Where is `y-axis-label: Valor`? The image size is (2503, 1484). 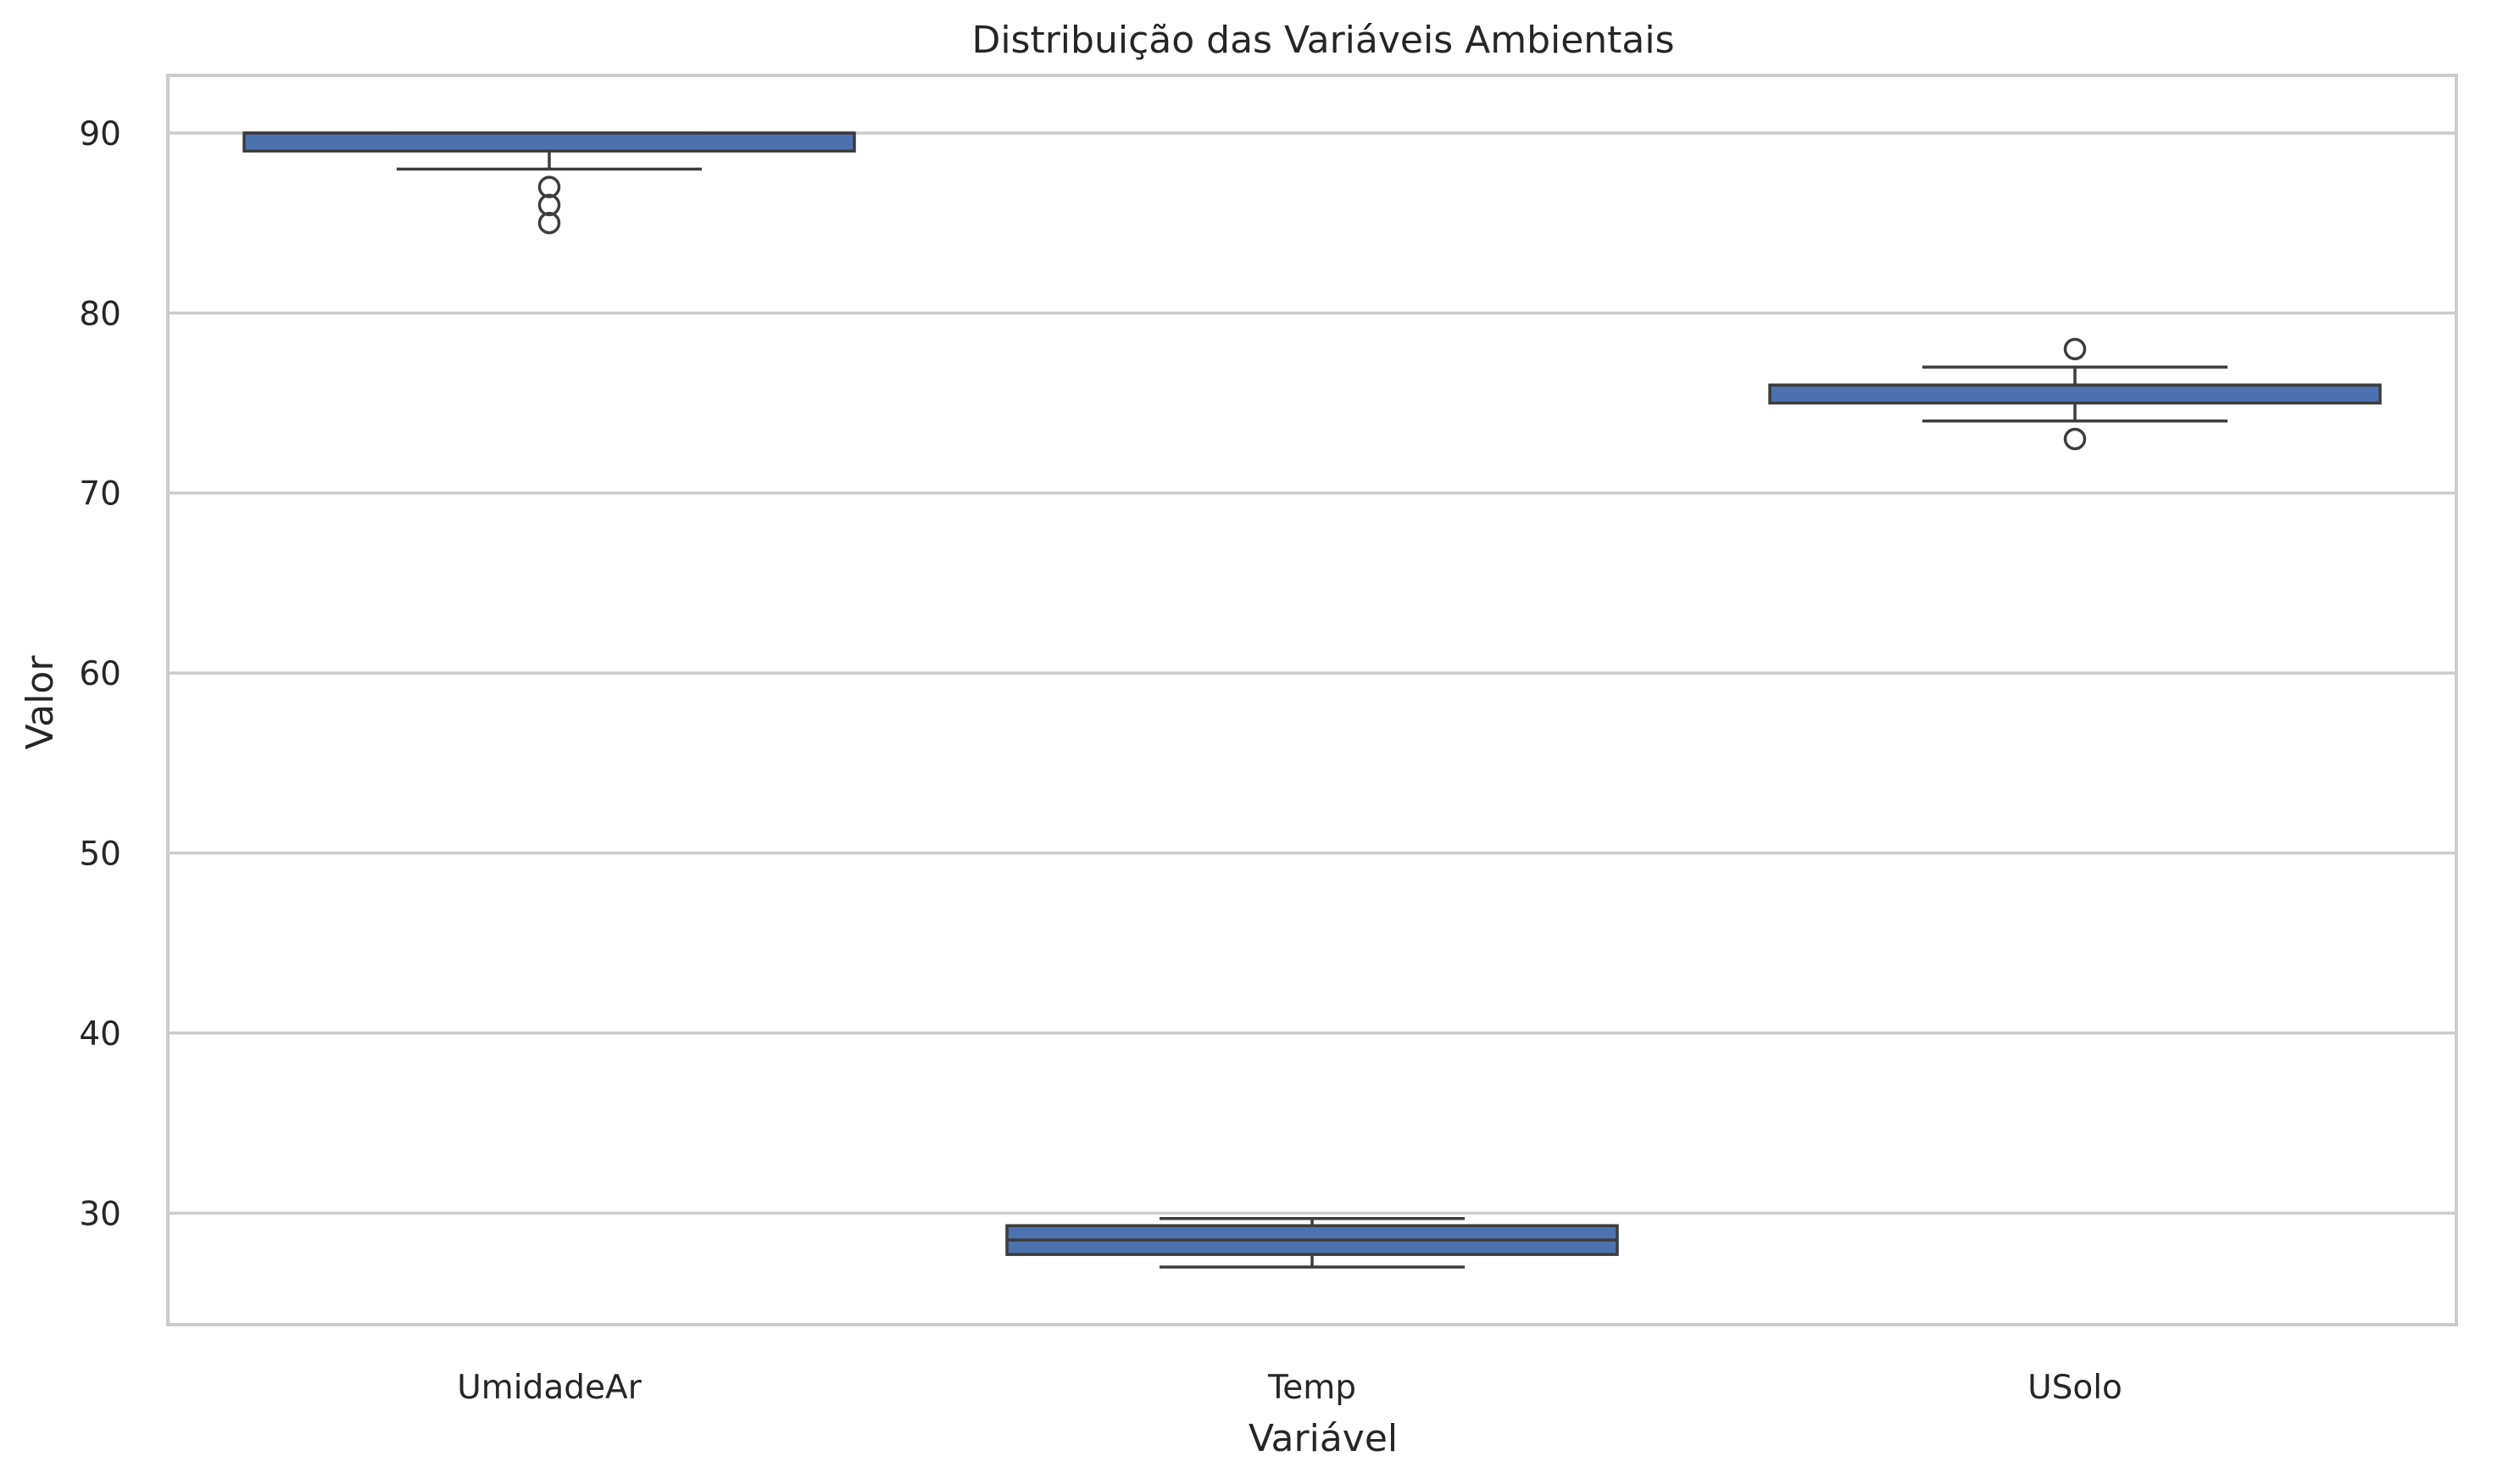 y-axis-label: Valor is located at coordinates (40, 703).